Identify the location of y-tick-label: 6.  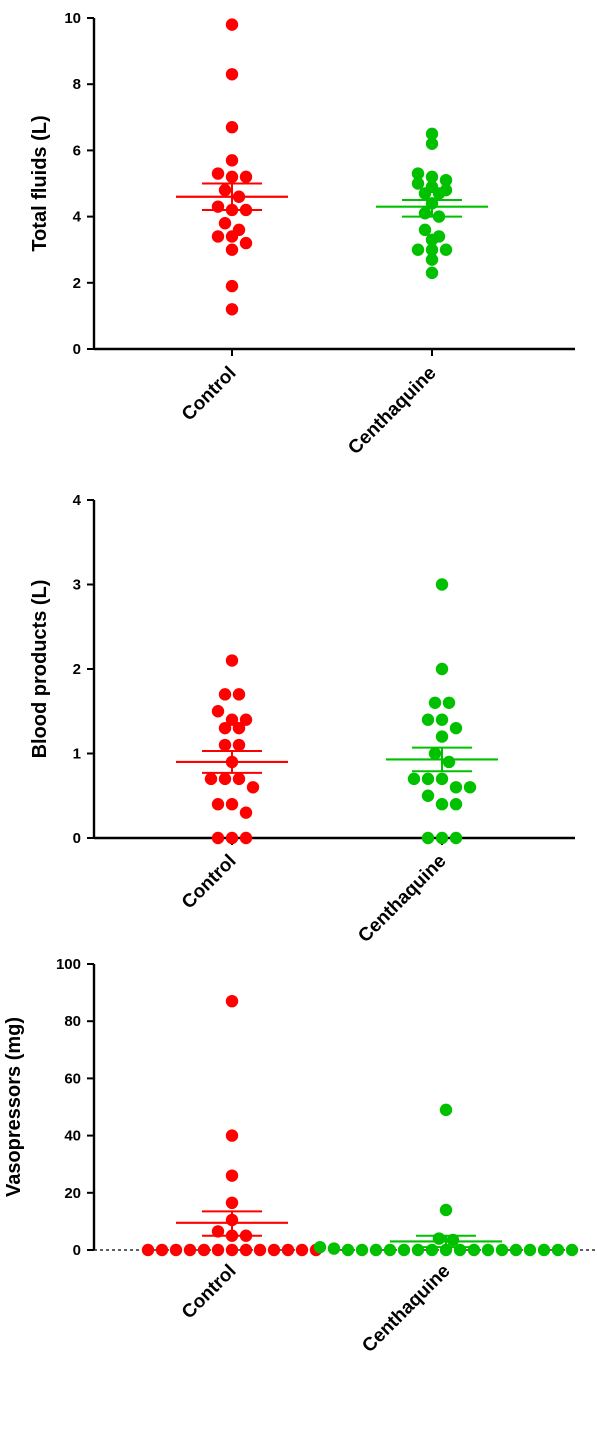
(77, 150).